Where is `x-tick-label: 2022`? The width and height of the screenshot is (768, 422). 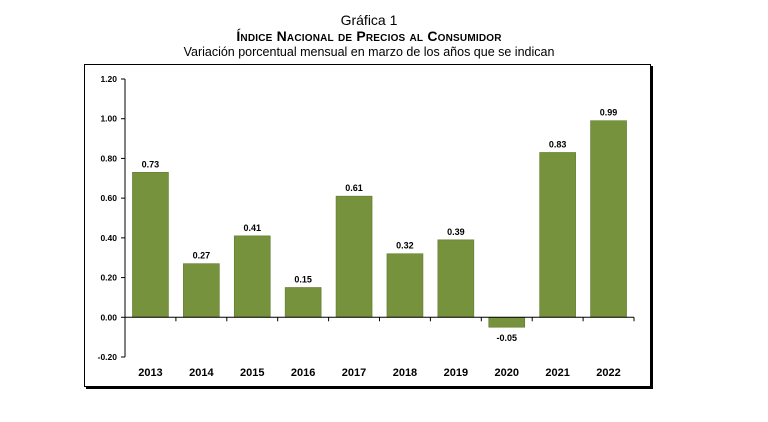 x-tick-label: 2022 is located at coordinates (608, 373).